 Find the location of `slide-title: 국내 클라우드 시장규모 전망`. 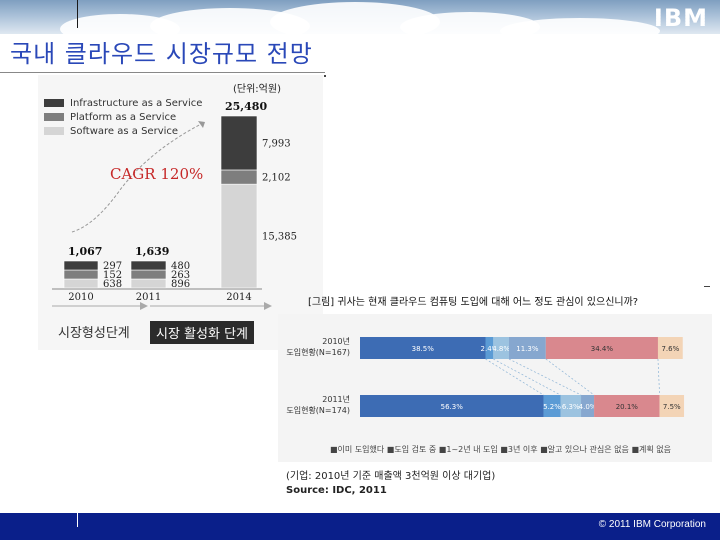

slide-title: 국내 클라우드 시장규모 전망 is located at coordinates (161, 54).